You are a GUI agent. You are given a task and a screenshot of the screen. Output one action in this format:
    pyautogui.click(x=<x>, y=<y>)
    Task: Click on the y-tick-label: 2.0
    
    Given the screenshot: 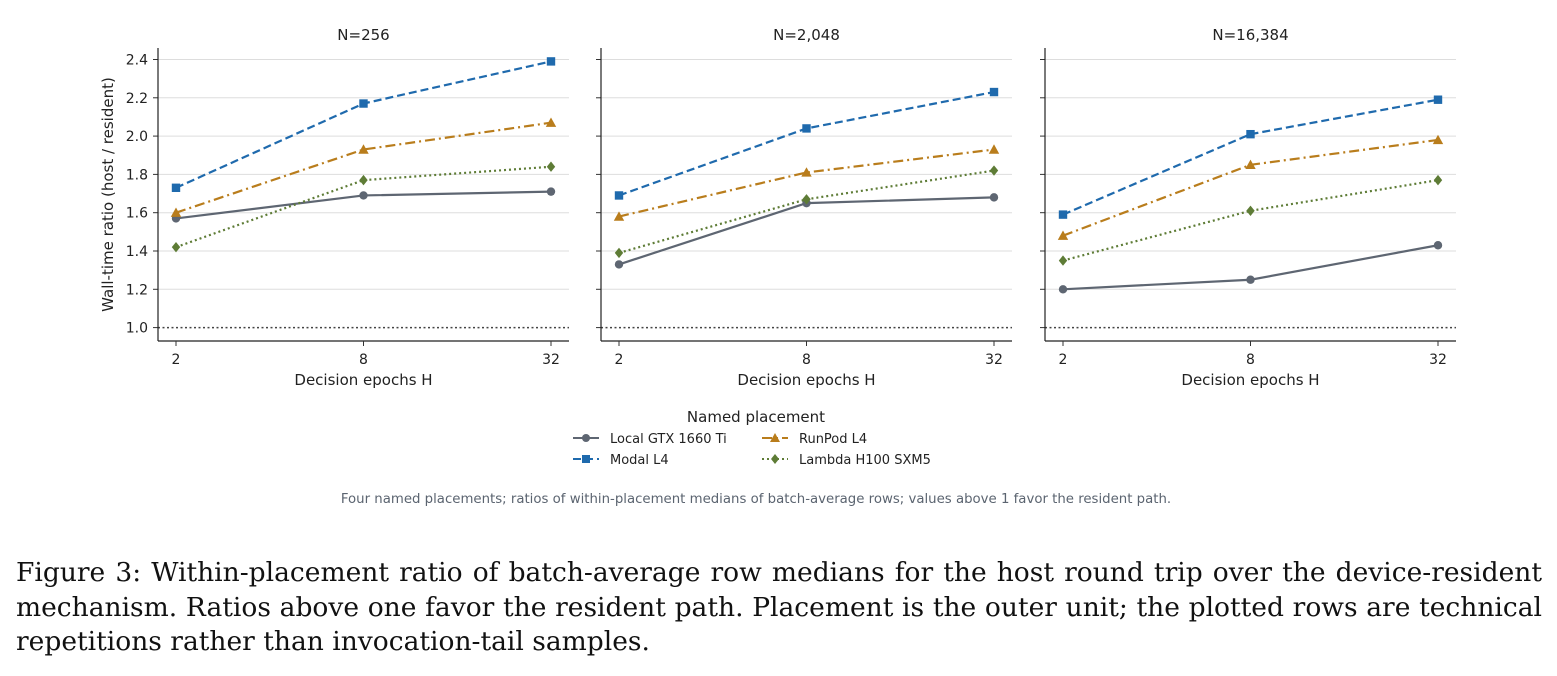 What is the action you would take?
    pyautogui.click(x=137, y=137)
    